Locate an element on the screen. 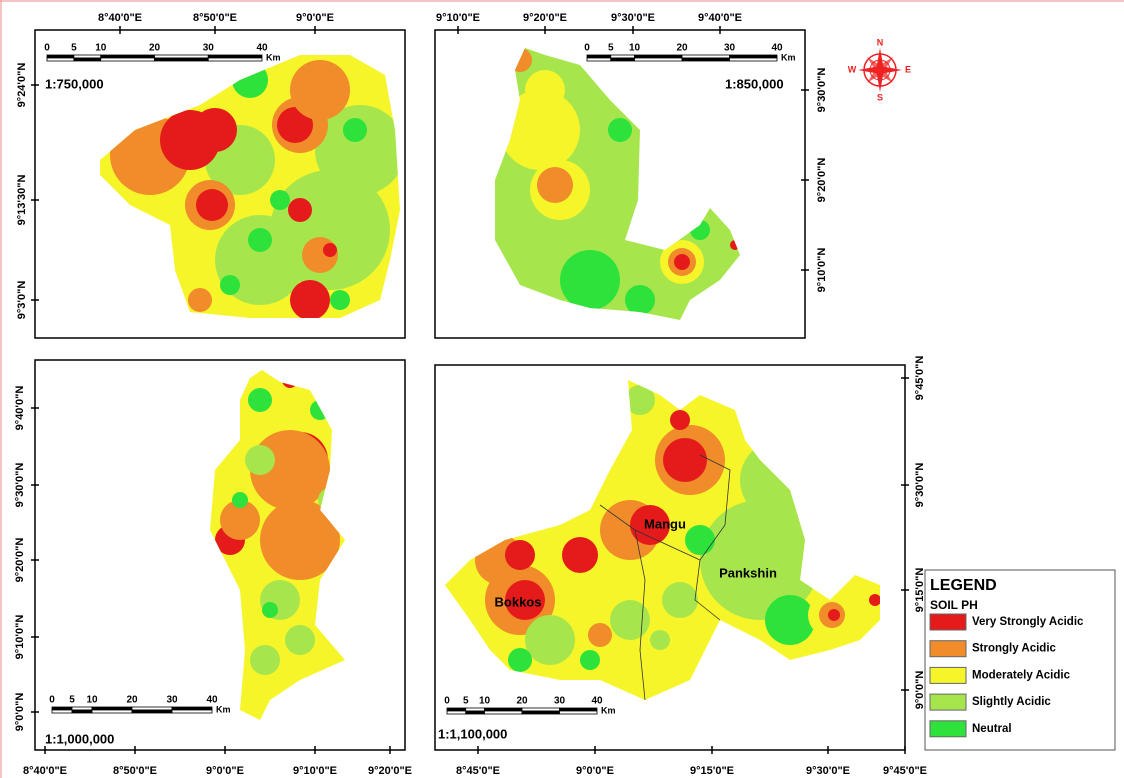 Image resolution: width=1124 pixels, height=778 pixels. map-scale: 1:1,000,000 is located at coordinates (79, 738).